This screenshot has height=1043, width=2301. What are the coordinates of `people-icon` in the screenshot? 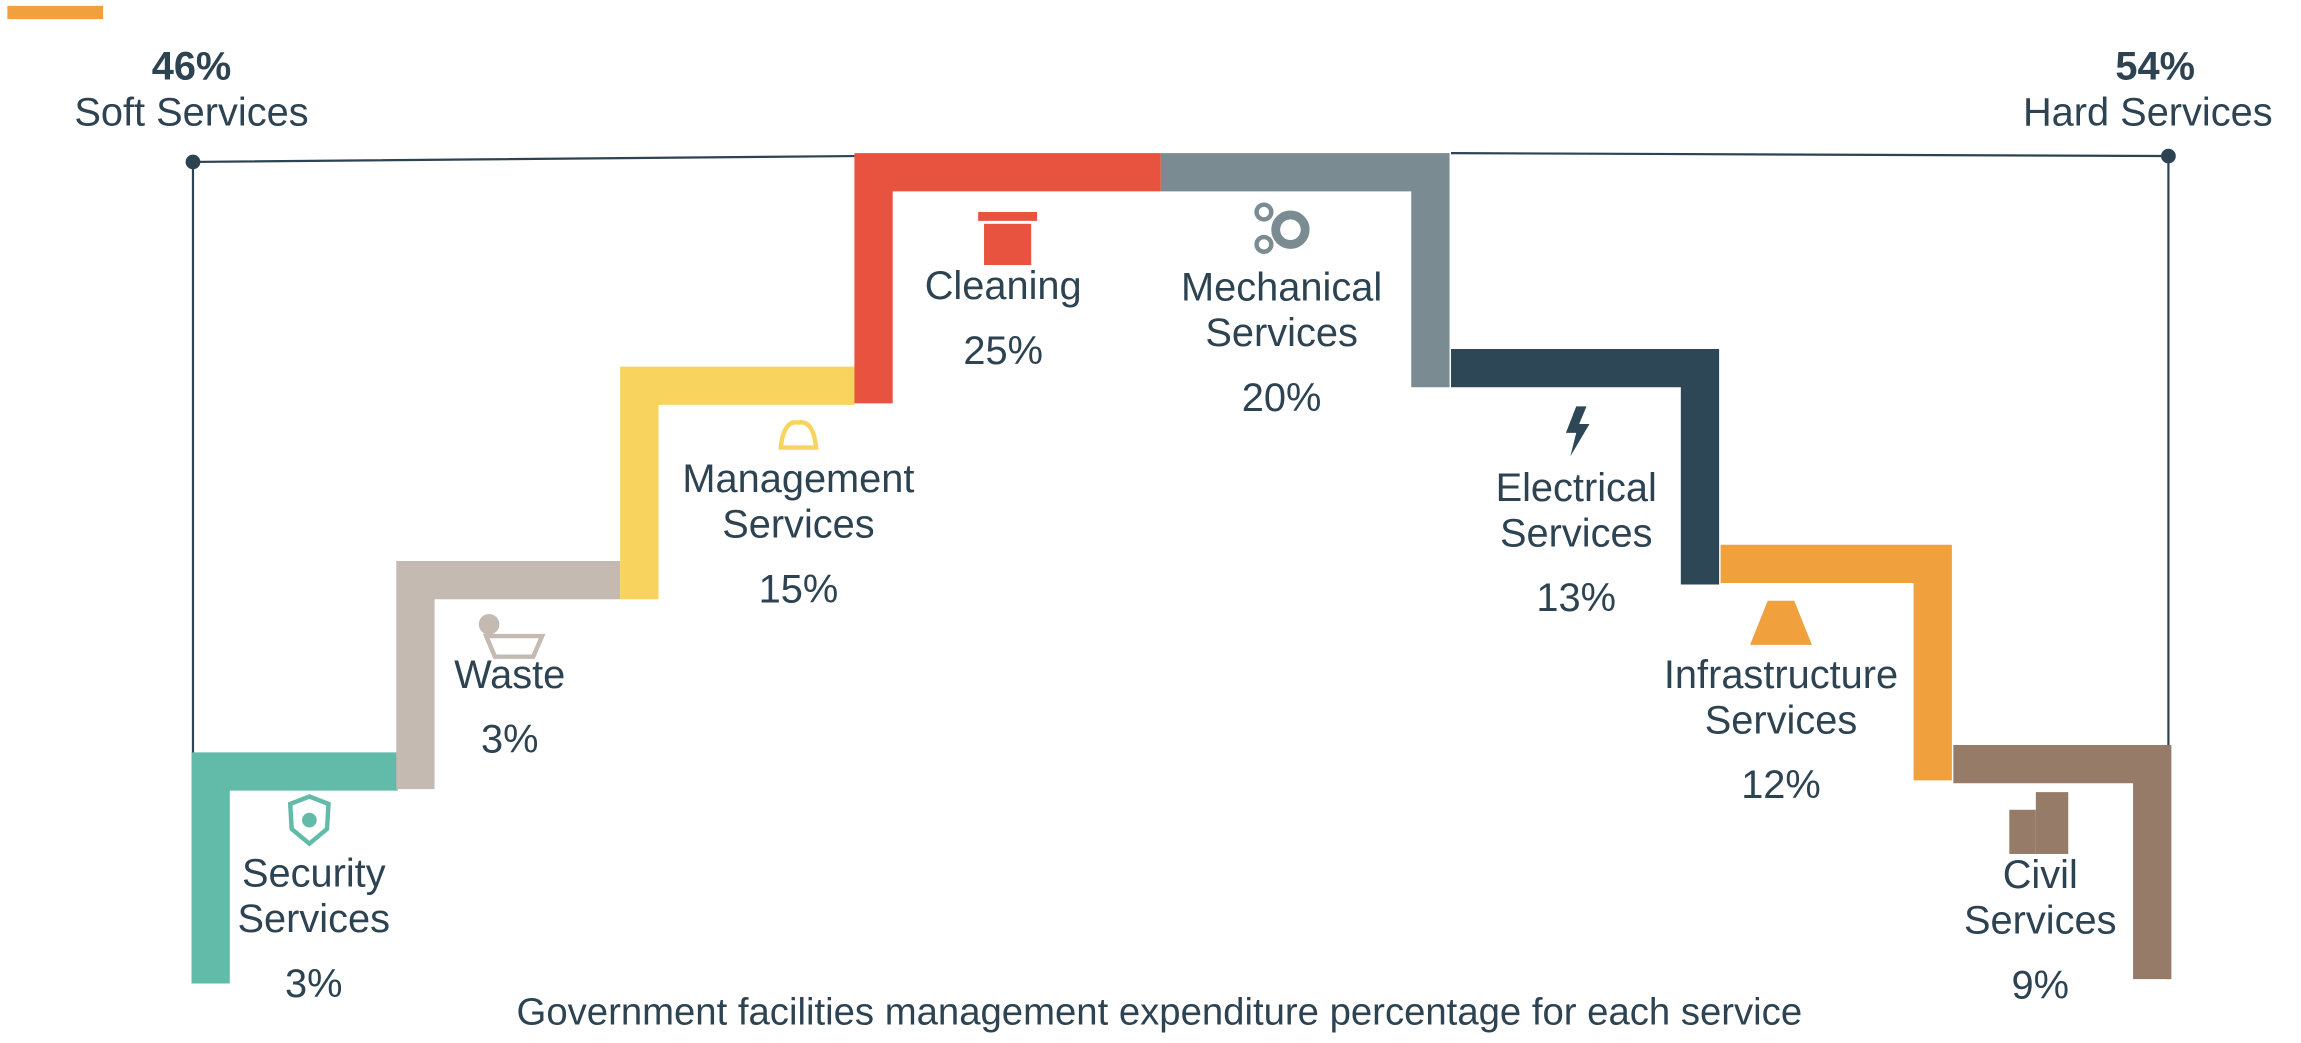 It's located at (798, 435).